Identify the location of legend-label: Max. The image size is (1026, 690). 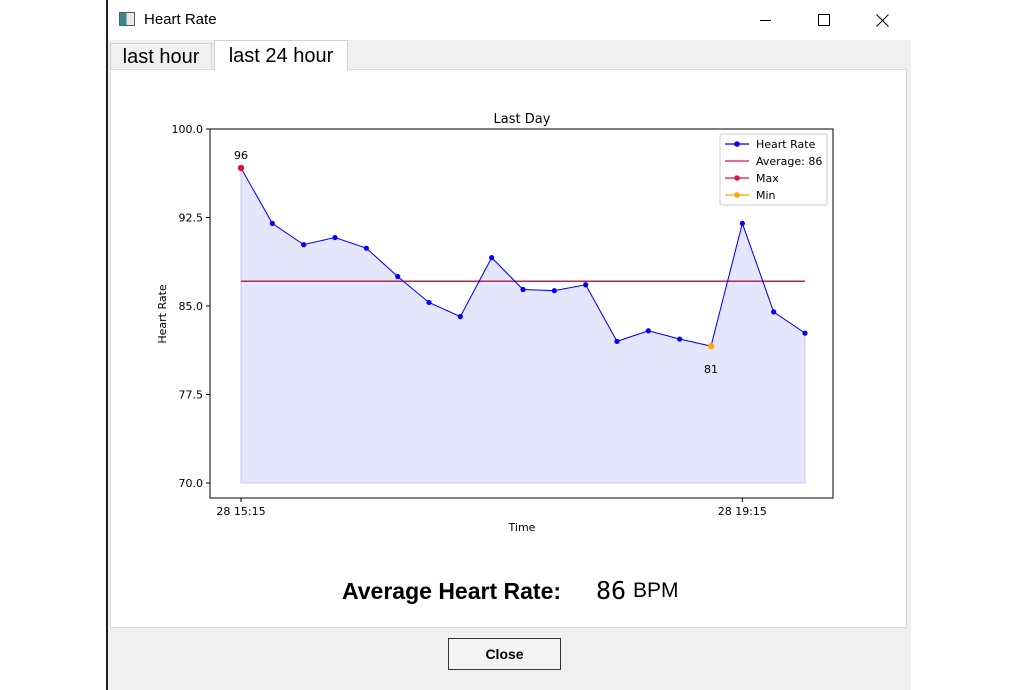
(767, 178).